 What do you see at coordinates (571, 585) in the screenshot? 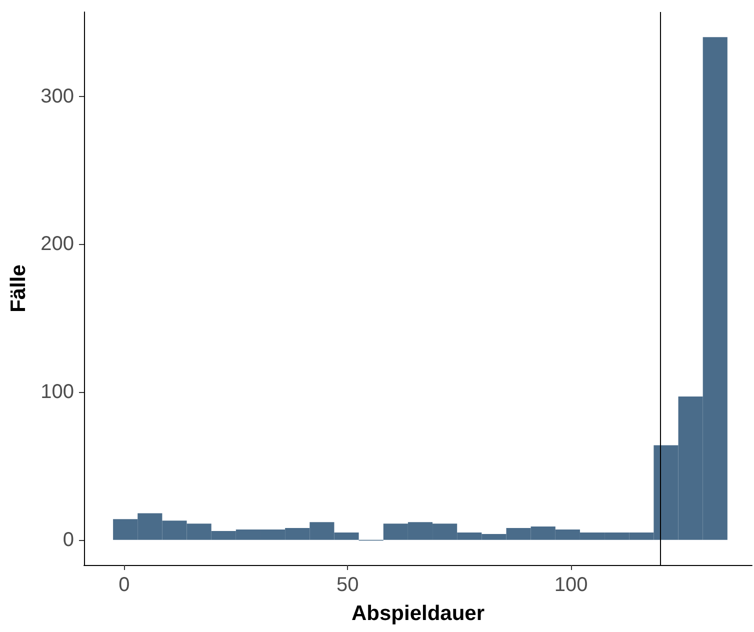
I see `x-tick-label: 100` at bounding box center [571, 585].